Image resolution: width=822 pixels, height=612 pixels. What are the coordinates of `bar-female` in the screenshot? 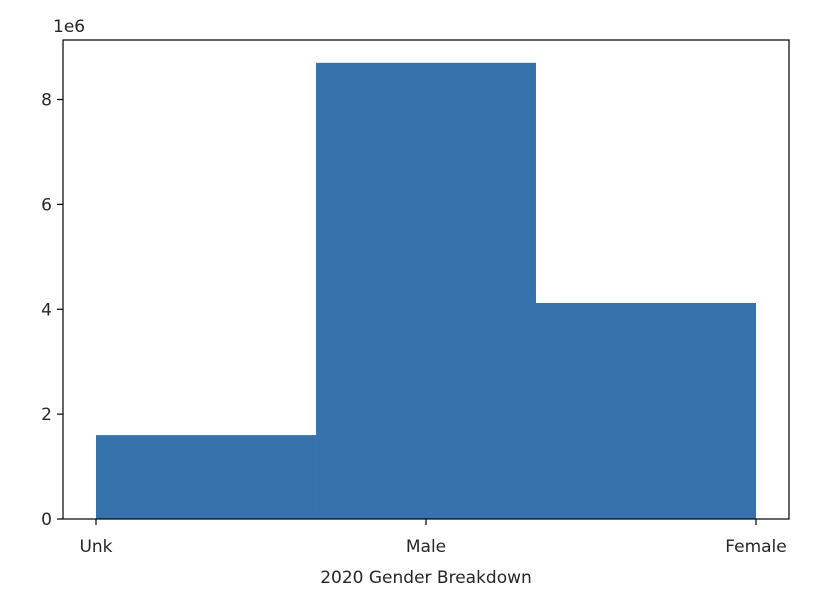 It's located at (645, 410).